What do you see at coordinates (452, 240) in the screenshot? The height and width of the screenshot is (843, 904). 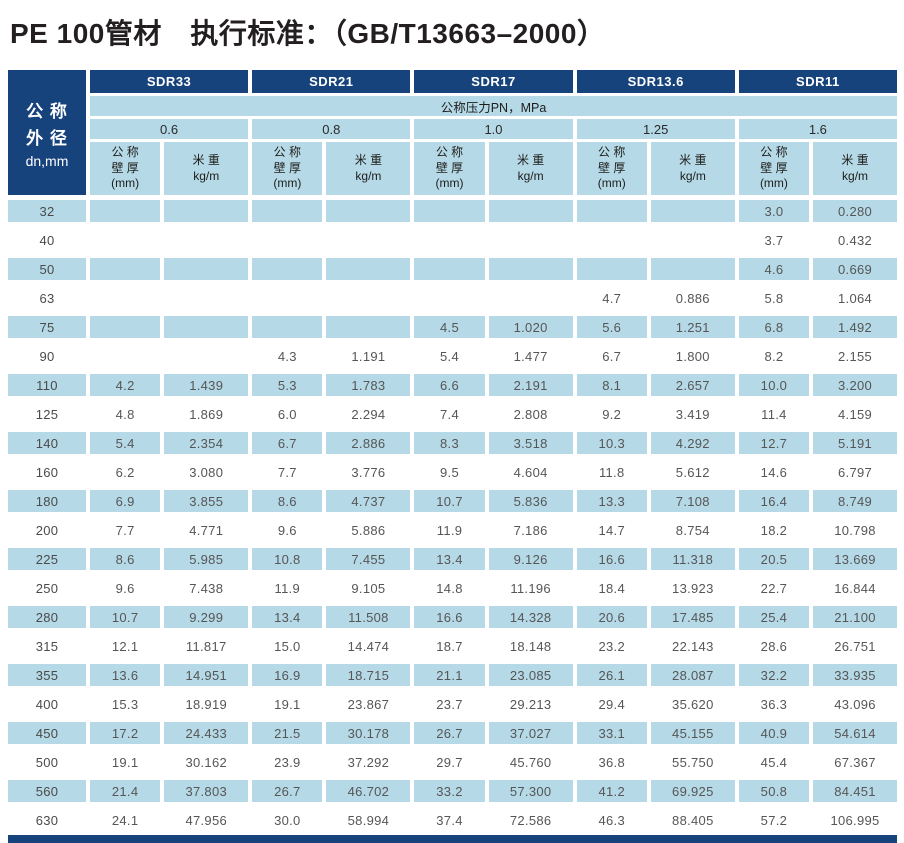 I see `table-row: 40 3.7 0.432` at bounding box center [452, 240].